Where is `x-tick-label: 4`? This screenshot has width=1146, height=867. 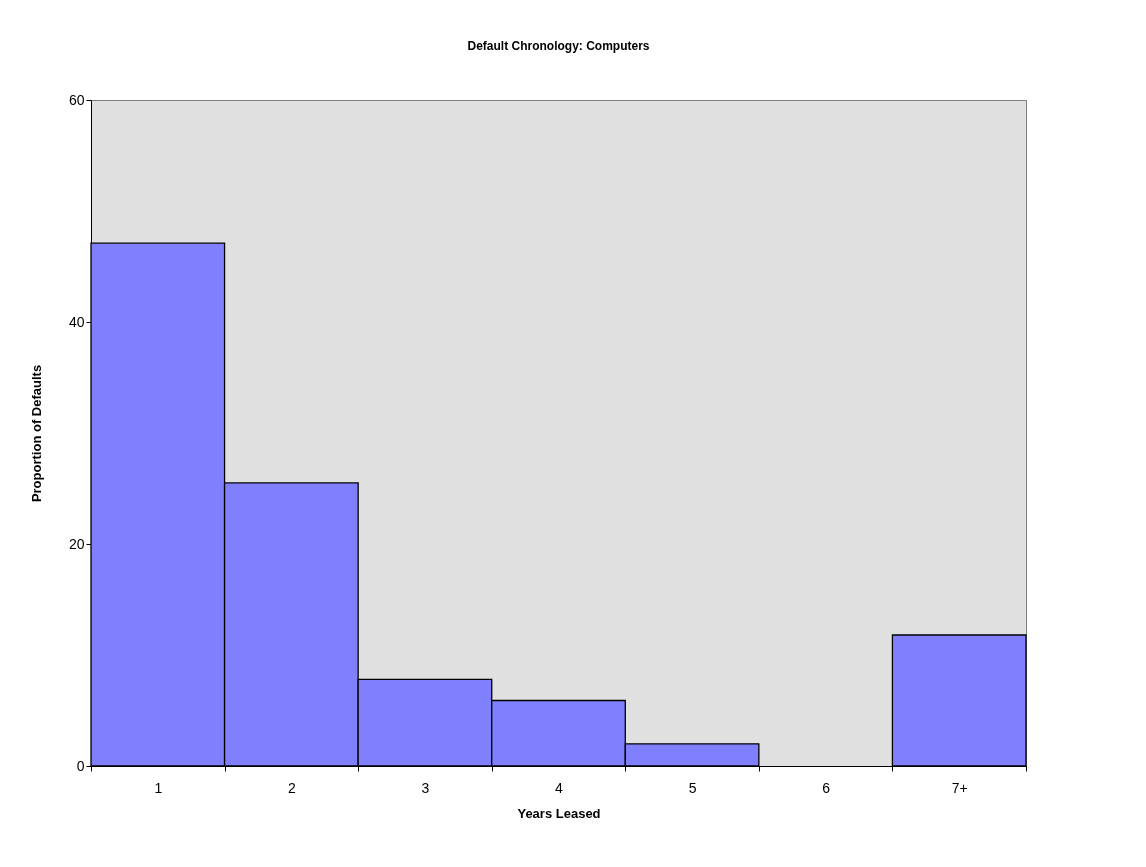 x-tick-label: 4 is located at coordinates (559, 787).